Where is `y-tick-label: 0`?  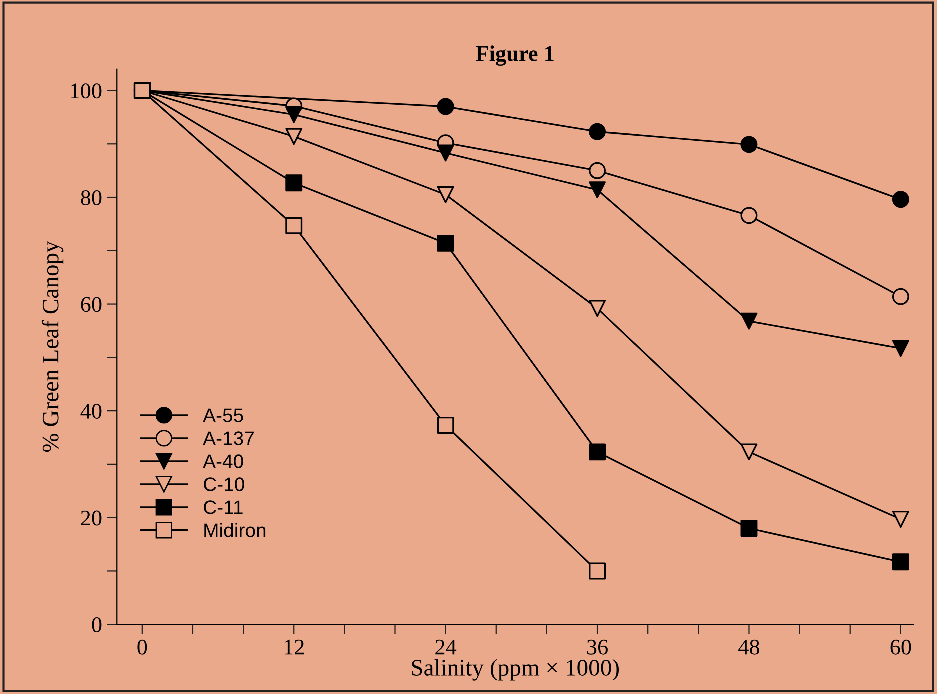 y-tick-label: 0 is located at coordinates (97, 625).